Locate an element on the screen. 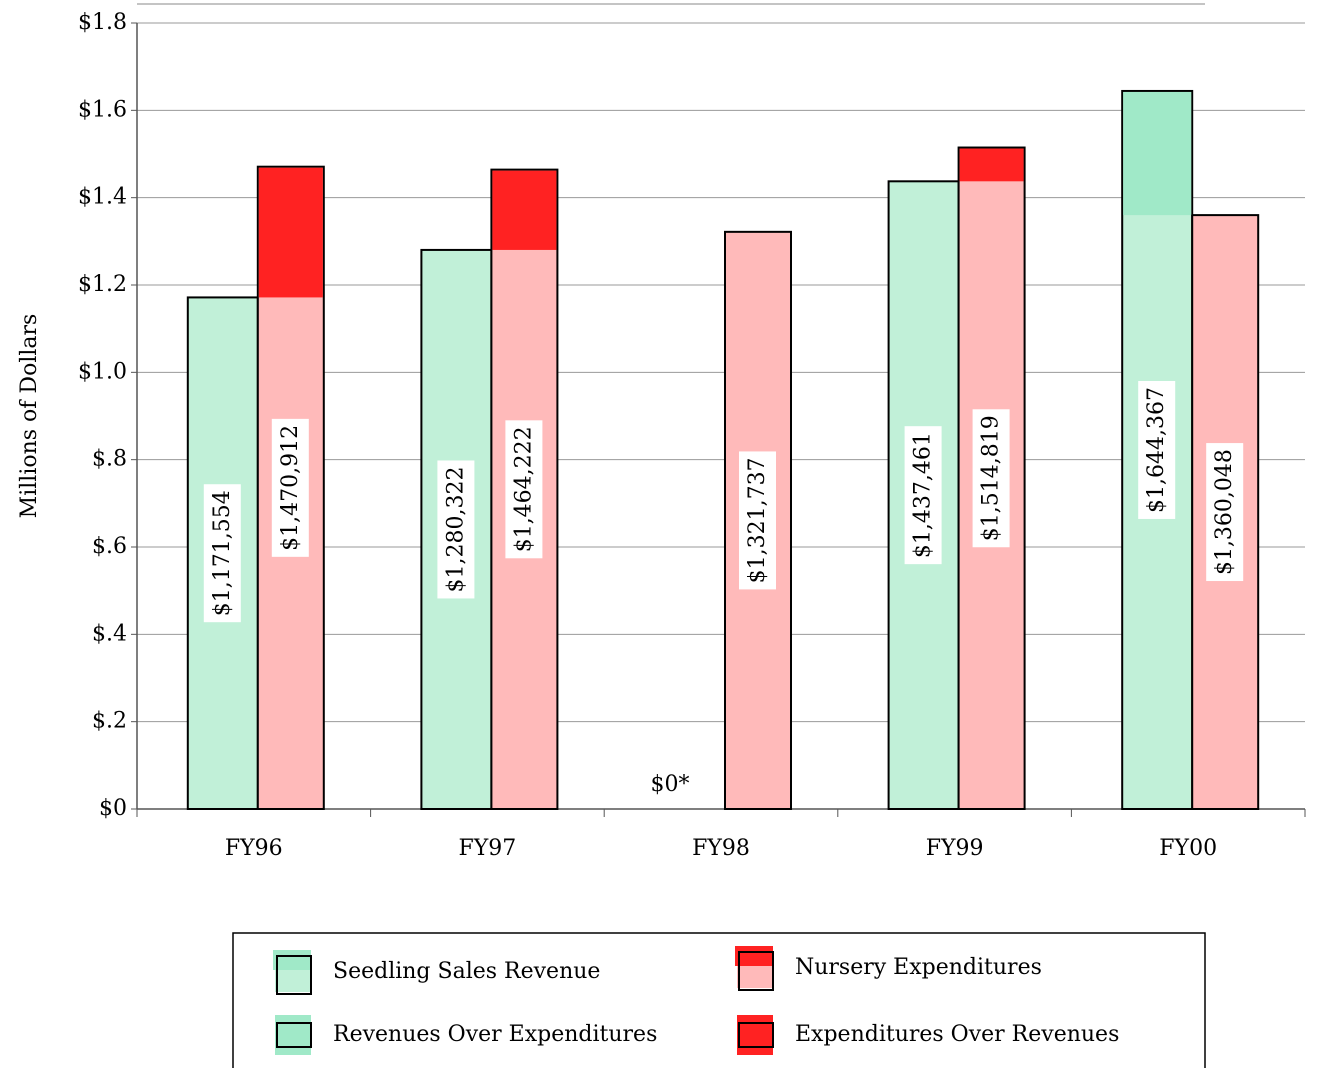 Image resolution: width=1329 pixels, height=1068 pixels. legend-box is located at coordinates (719, 1000).